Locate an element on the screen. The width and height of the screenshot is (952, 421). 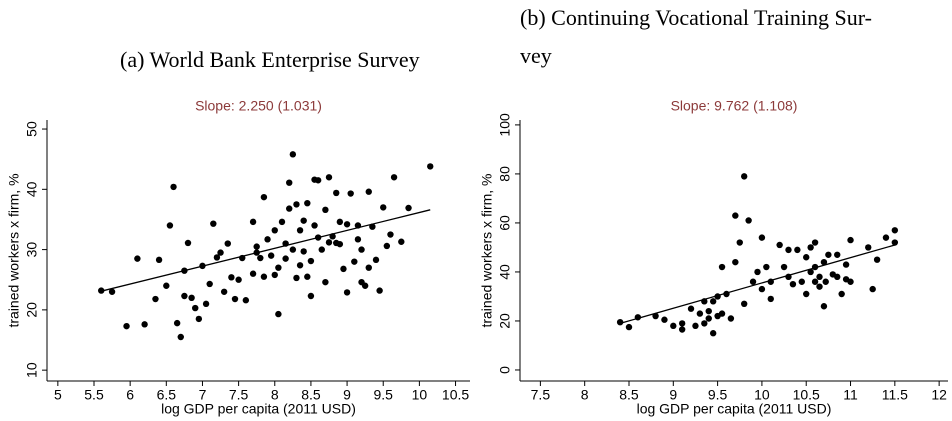
plot-title: Slope: 9.762 (1.108) is located at coordinates (734, 106).